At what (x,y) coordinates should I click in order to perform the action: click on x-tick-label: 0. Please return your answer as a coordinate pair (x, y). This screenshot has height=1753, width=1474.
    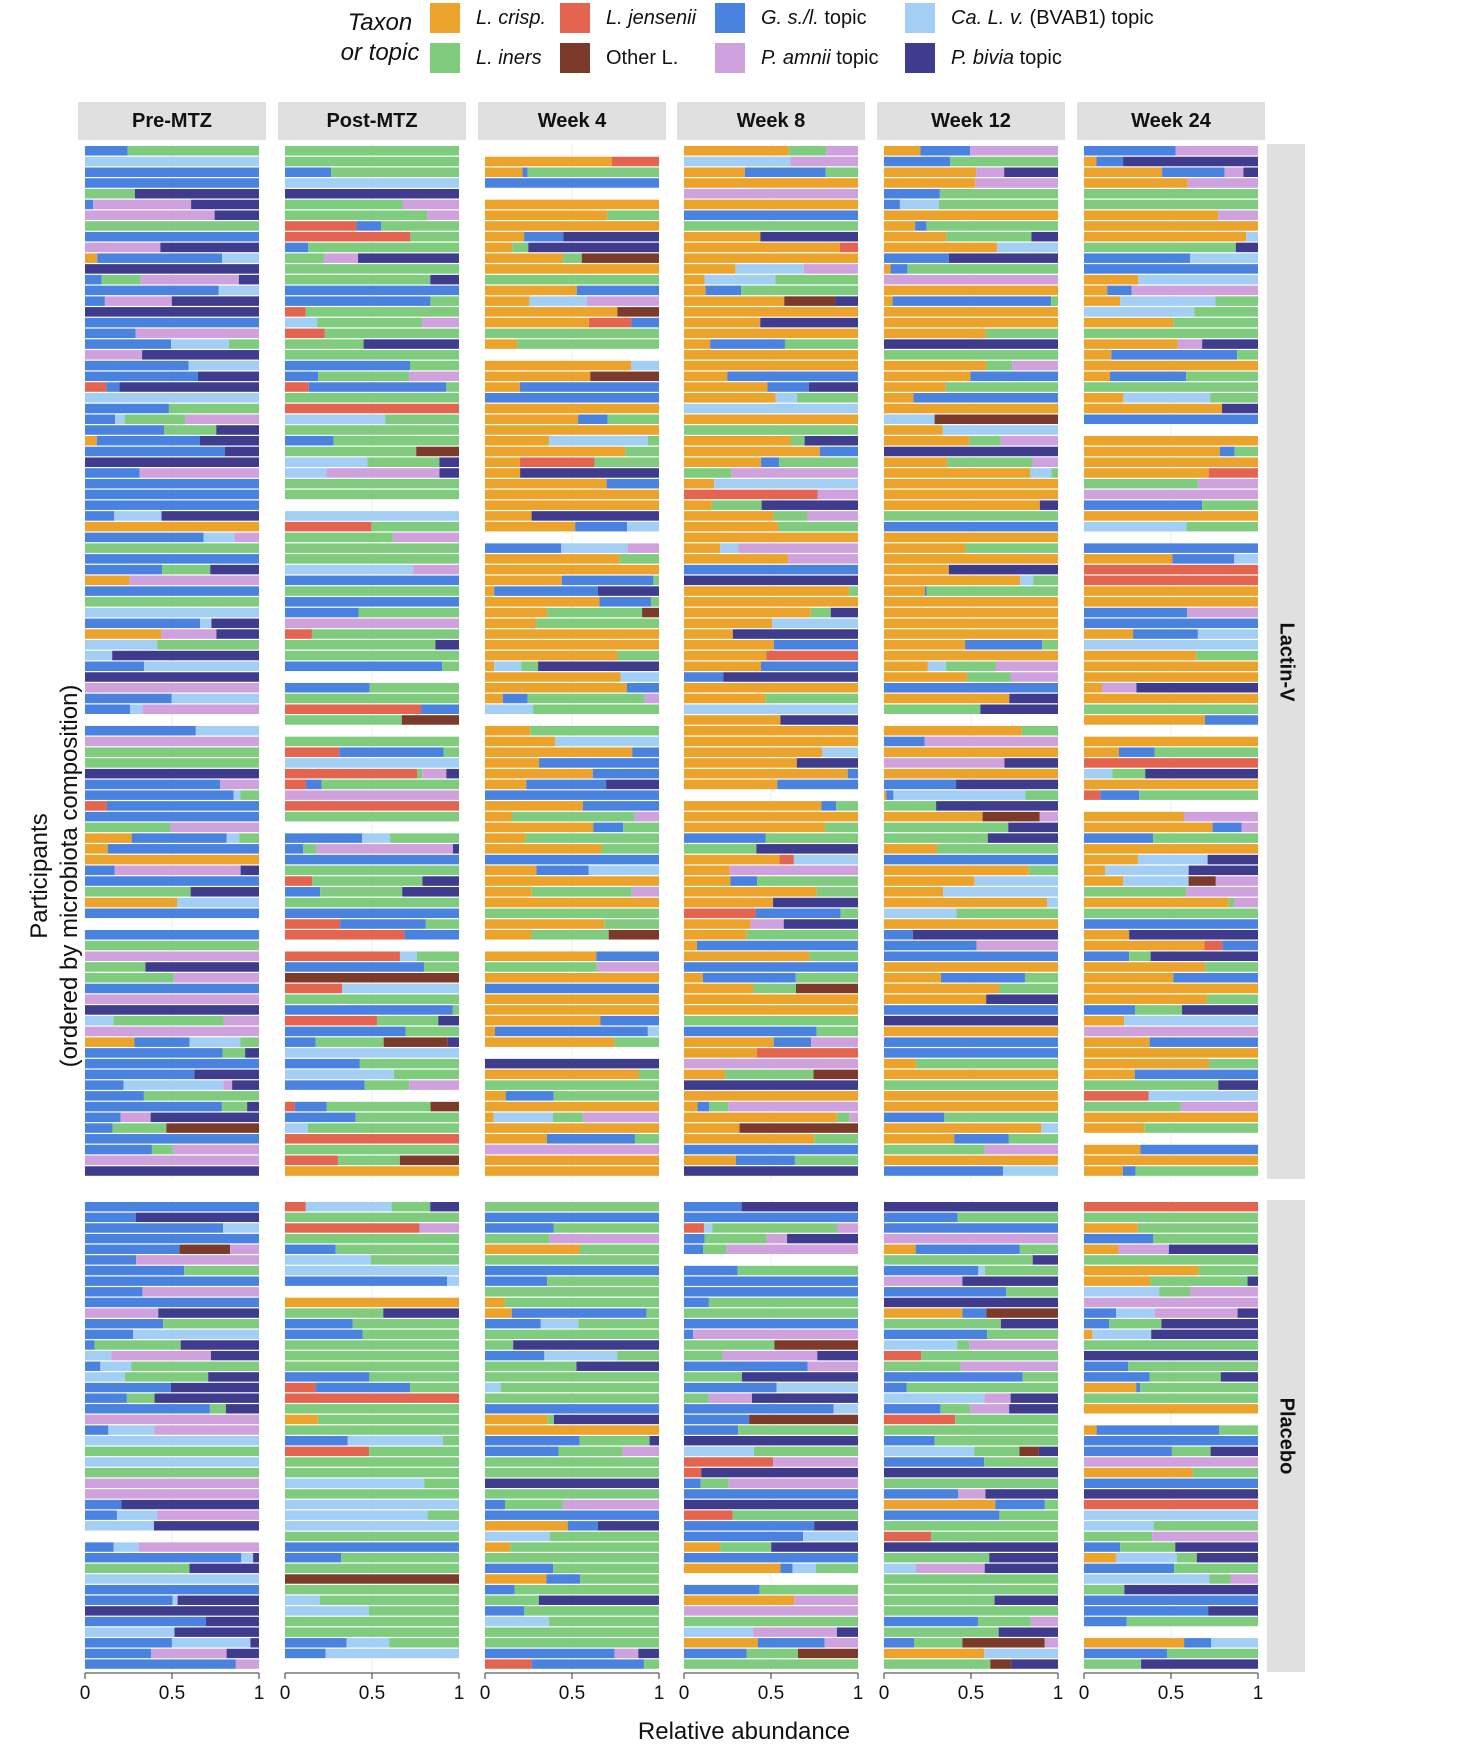
    Looking at the image, I should click on (684, 1693).